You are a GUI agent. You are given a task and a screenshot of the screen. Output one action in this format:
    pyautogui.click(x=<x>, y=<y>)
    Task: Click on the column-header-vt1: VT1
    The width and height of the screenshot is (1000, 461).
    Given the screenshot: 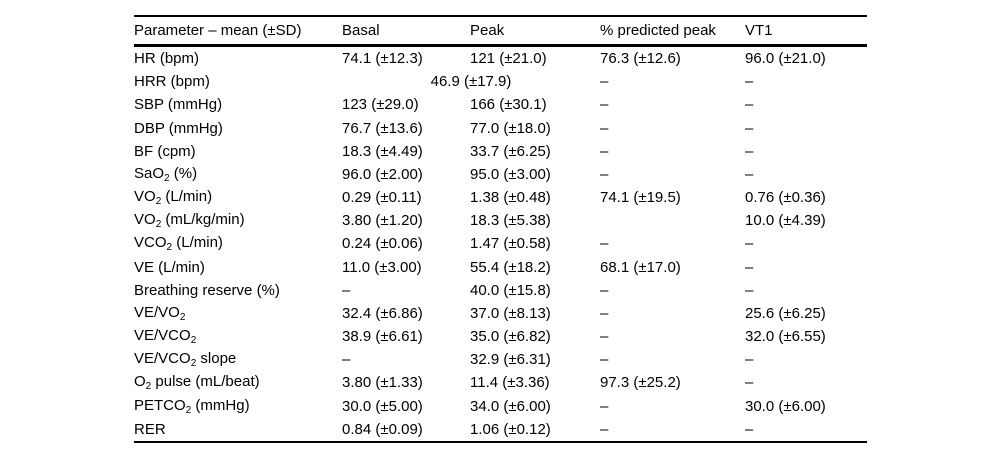 What is the action you would take?
    pyautogui.click(x=806, y=31)
    